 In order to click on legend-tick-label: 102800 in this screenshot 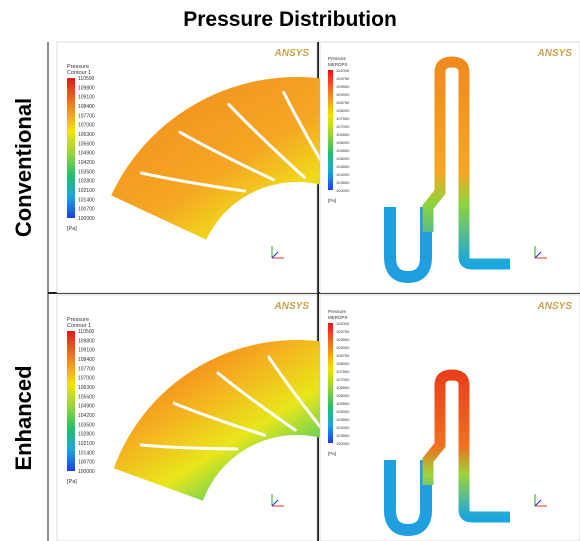, I will do `click(86, 182)`.